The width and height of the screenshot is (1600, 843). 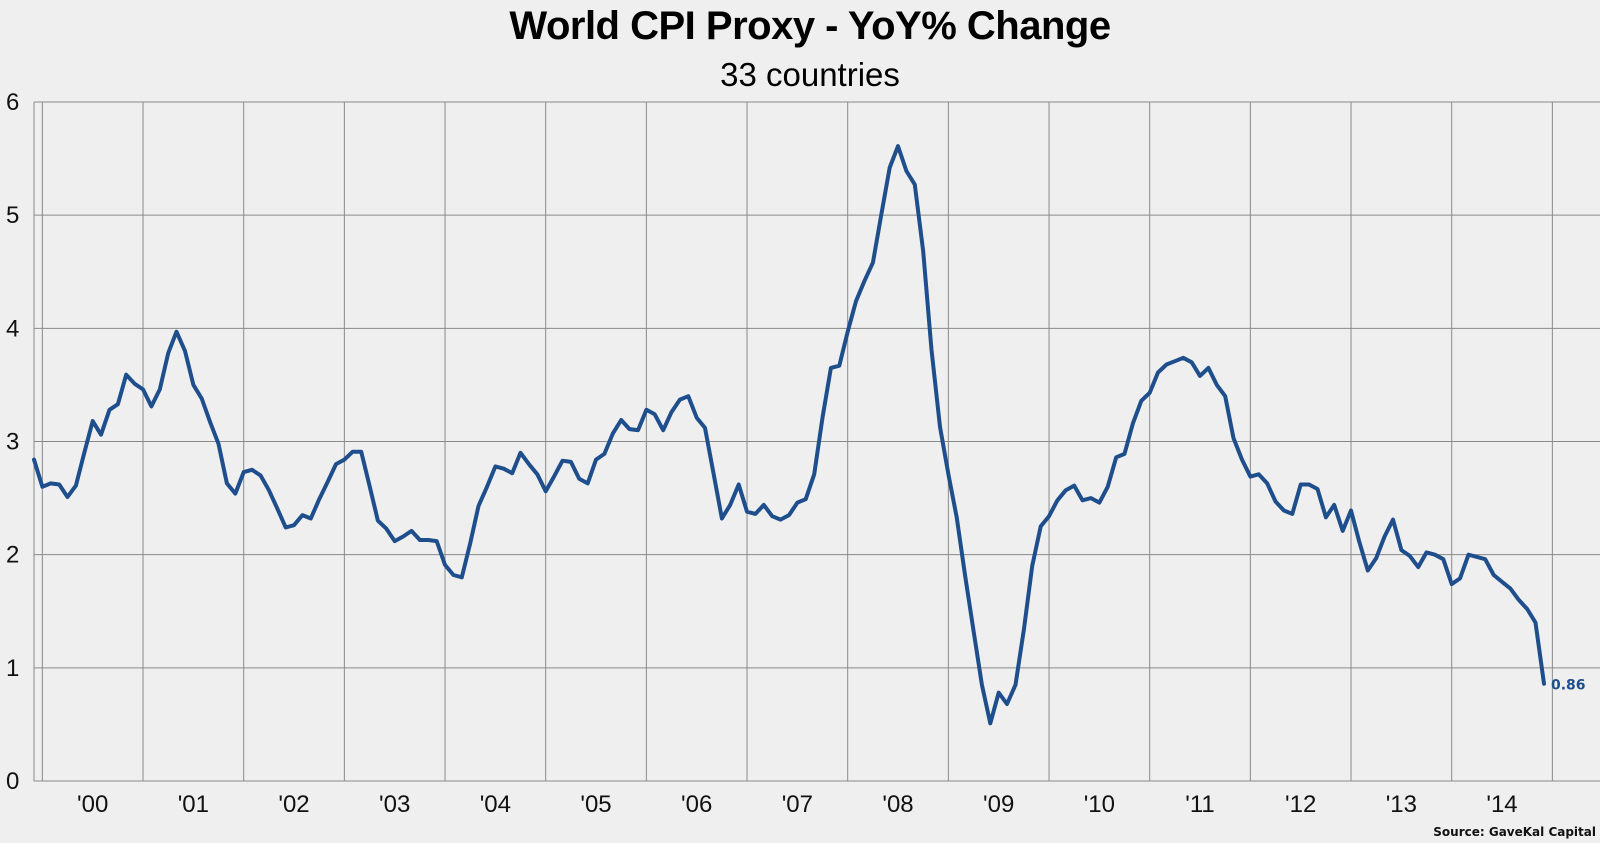 I want to click on x-tick-label: '01, so click(x=193, y=804).